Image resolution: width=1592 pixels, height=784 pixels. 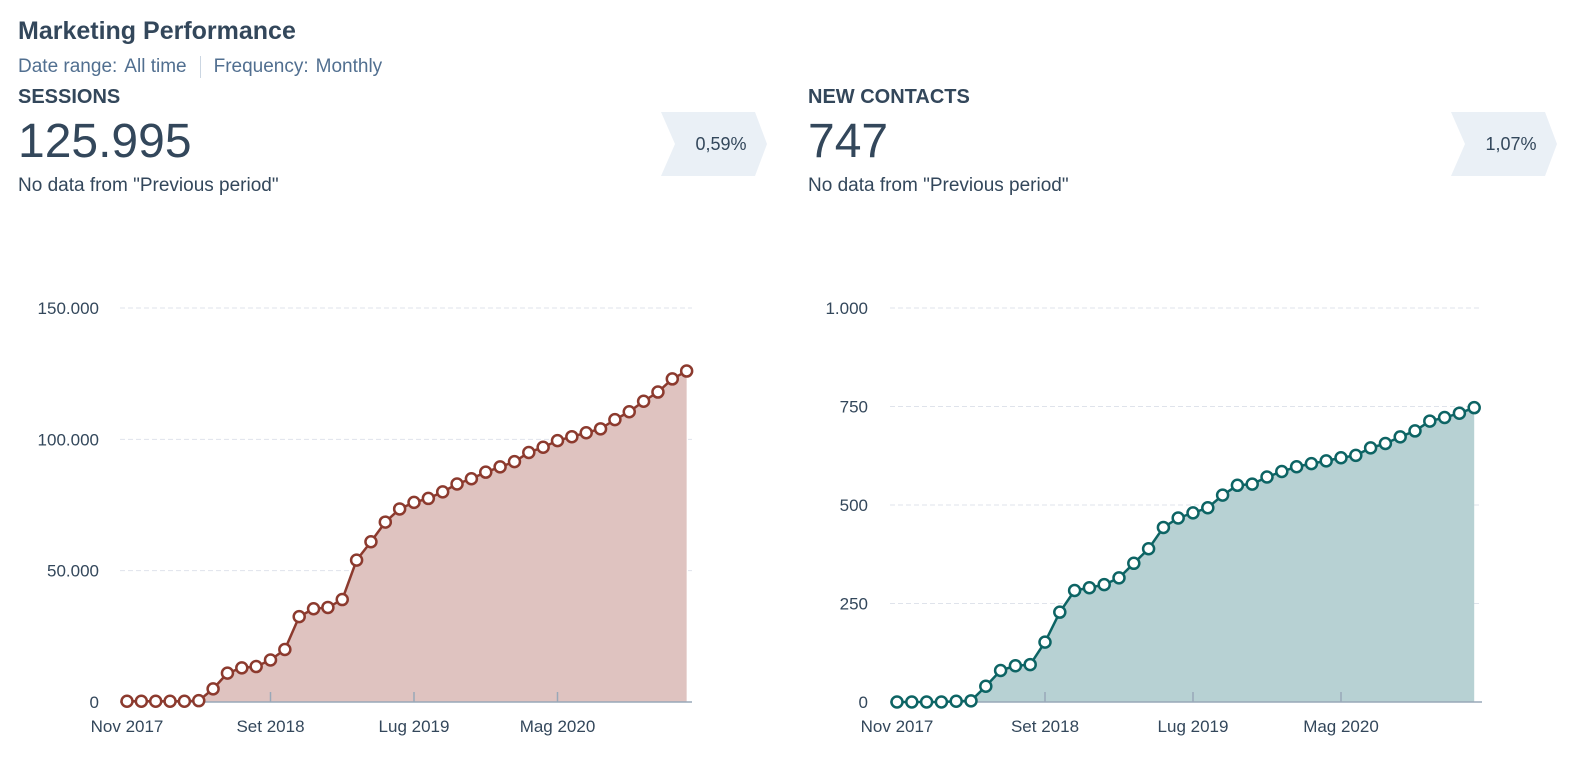 What do you see at coordinates (848, 141) in the screenshot?
I see `contacts-value: 747` at bounding box center [848, 141].